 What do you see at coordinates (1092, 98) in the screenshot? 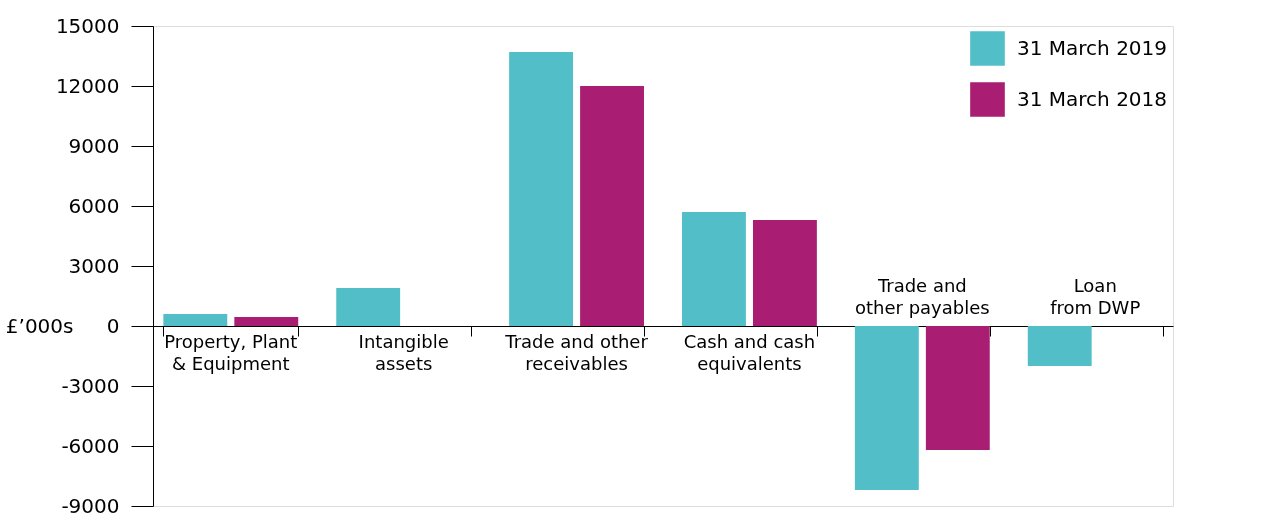
I see `legend-label: 31 March 2018` at bounding box center [1092, 98].